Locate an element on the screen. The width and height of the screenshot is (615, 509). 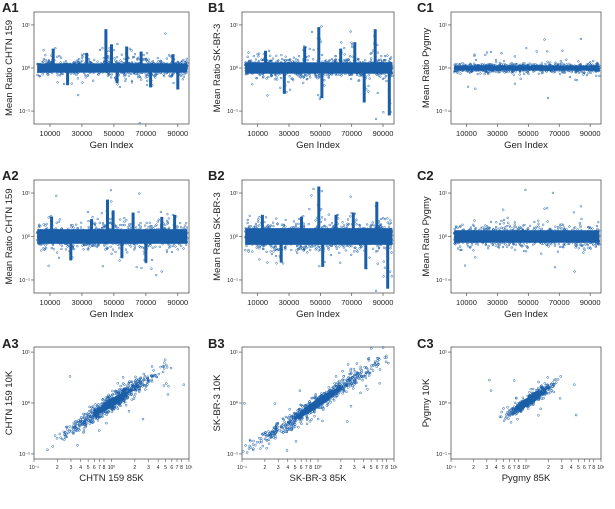
y-tick-label: 10⁰ is located at coordinates (234, 68).